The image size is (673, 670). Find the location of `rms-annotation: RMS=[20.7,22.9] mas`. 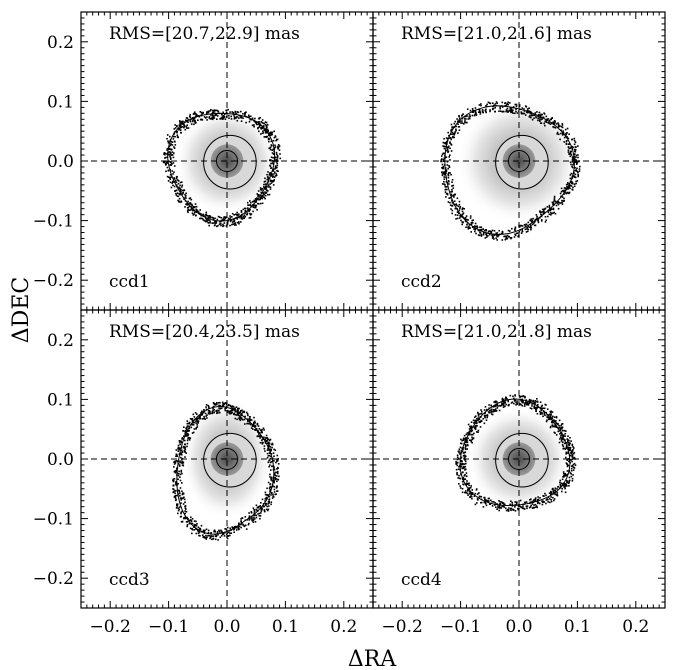

rms-annotation: RMS=[20.7,22.9] mas is located at coordinates (204, 34).